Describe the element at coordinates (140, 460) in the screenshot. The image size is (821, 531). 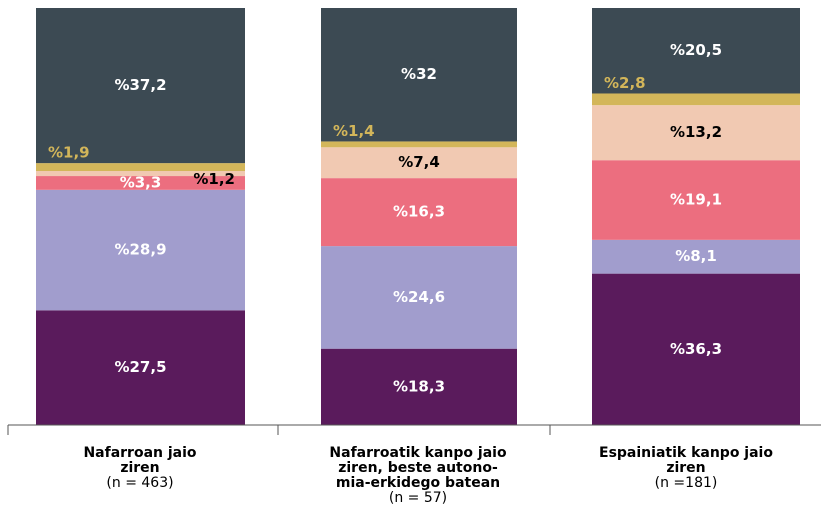
I see `category-name: Nafarroan jaio ziren` at that location.